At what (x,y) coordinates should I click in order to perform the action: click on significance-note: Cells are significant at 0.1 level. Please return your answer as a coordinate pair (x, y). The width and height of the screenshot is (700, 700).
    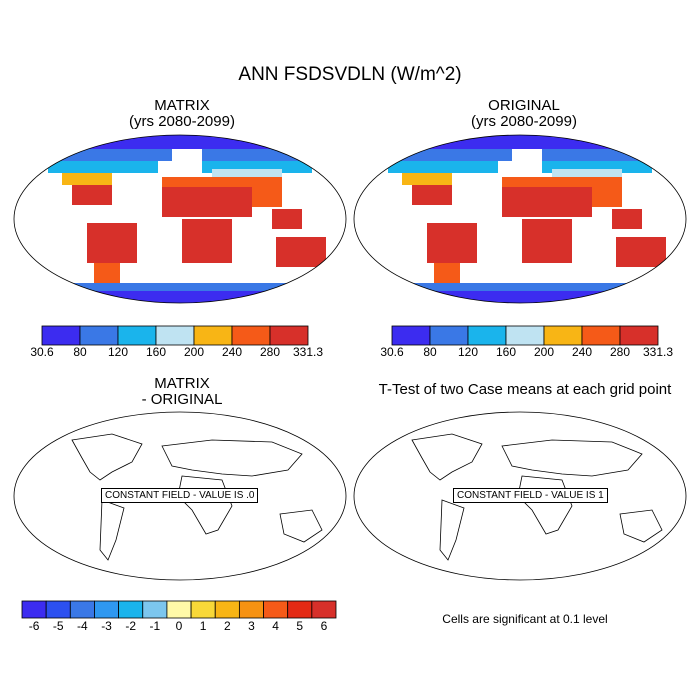
    Looking at the image, I should click on (525, 619).